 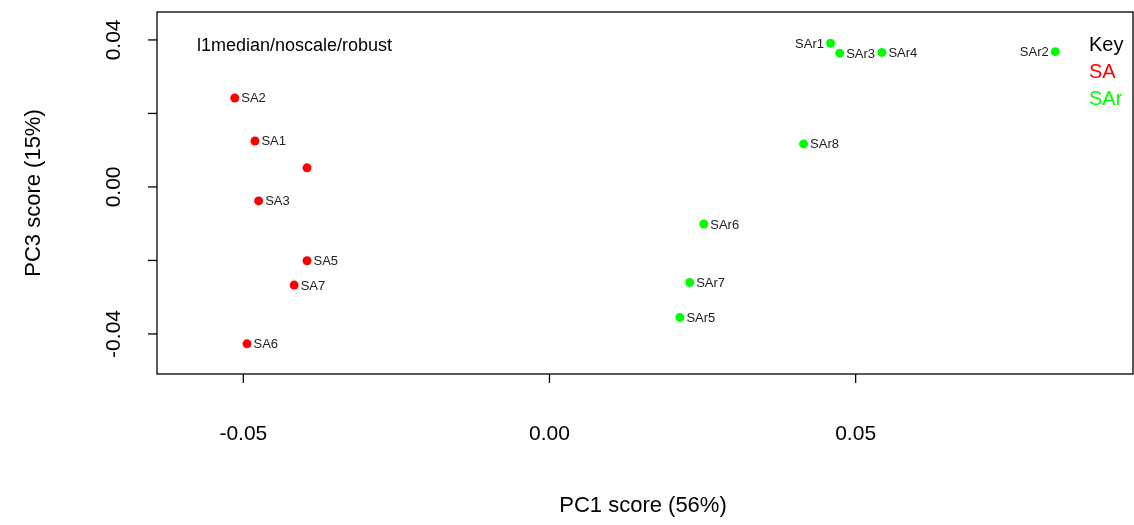 What do you see at coordinates (313, 285) in the screenshot?
I see `annotation: SA7` at bounding box center [313, 285].